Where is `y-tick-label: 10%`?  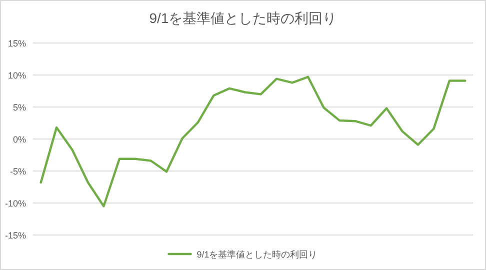 y-tick-label: 10% is located at coordinates (17, 75).